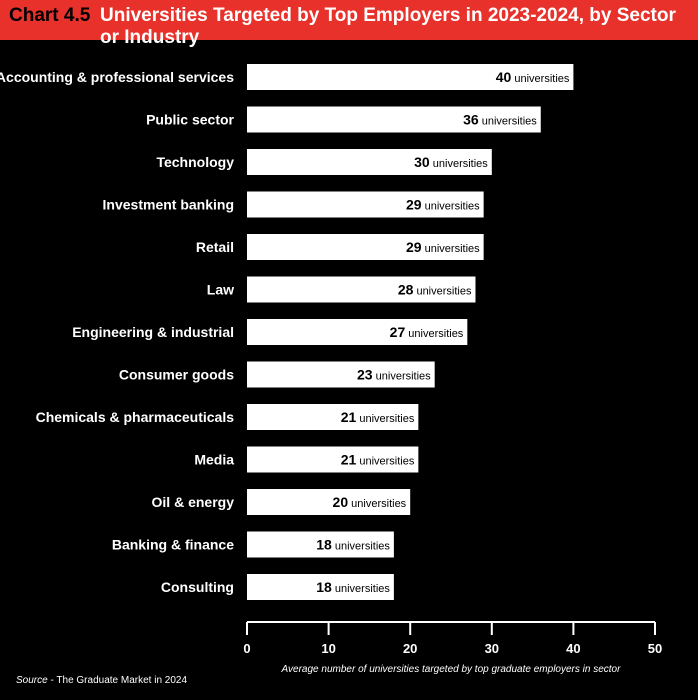 The image size is (698, 700). What do you see at coordinates (365, 375) in the screenshot?
I see `data-value: 23` at bounding box center [365, 375].